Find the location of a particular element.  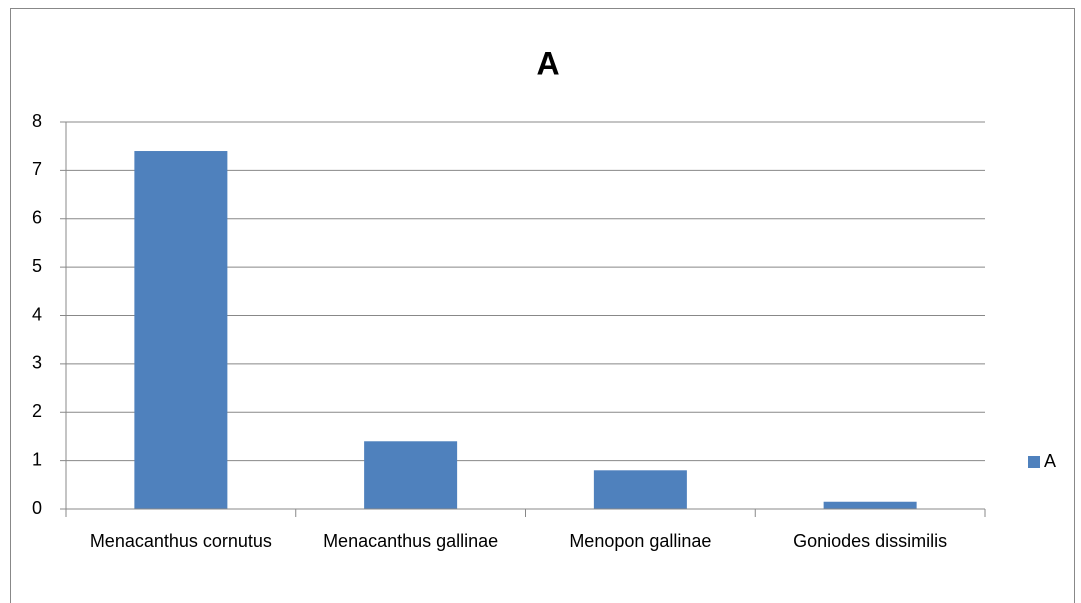

legend-swatch is located at coordinates (1034, 462).